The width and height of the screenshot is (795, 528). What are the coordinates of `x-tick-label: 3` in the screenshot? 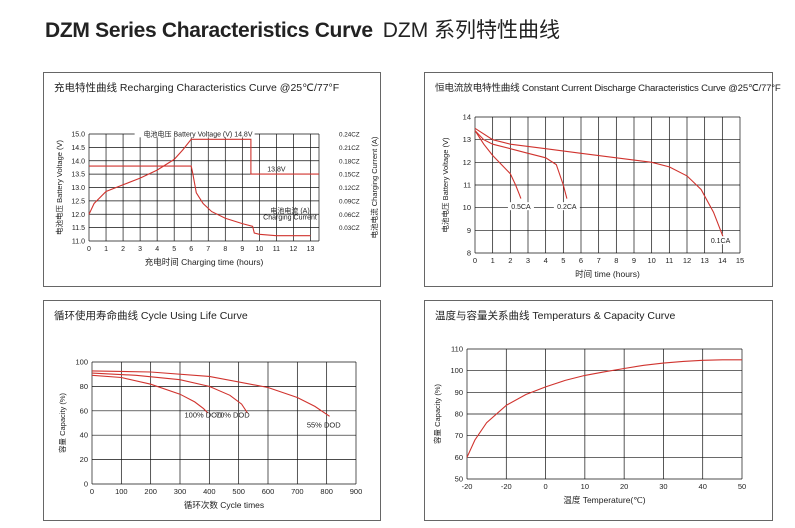 It's located at (140, 249).